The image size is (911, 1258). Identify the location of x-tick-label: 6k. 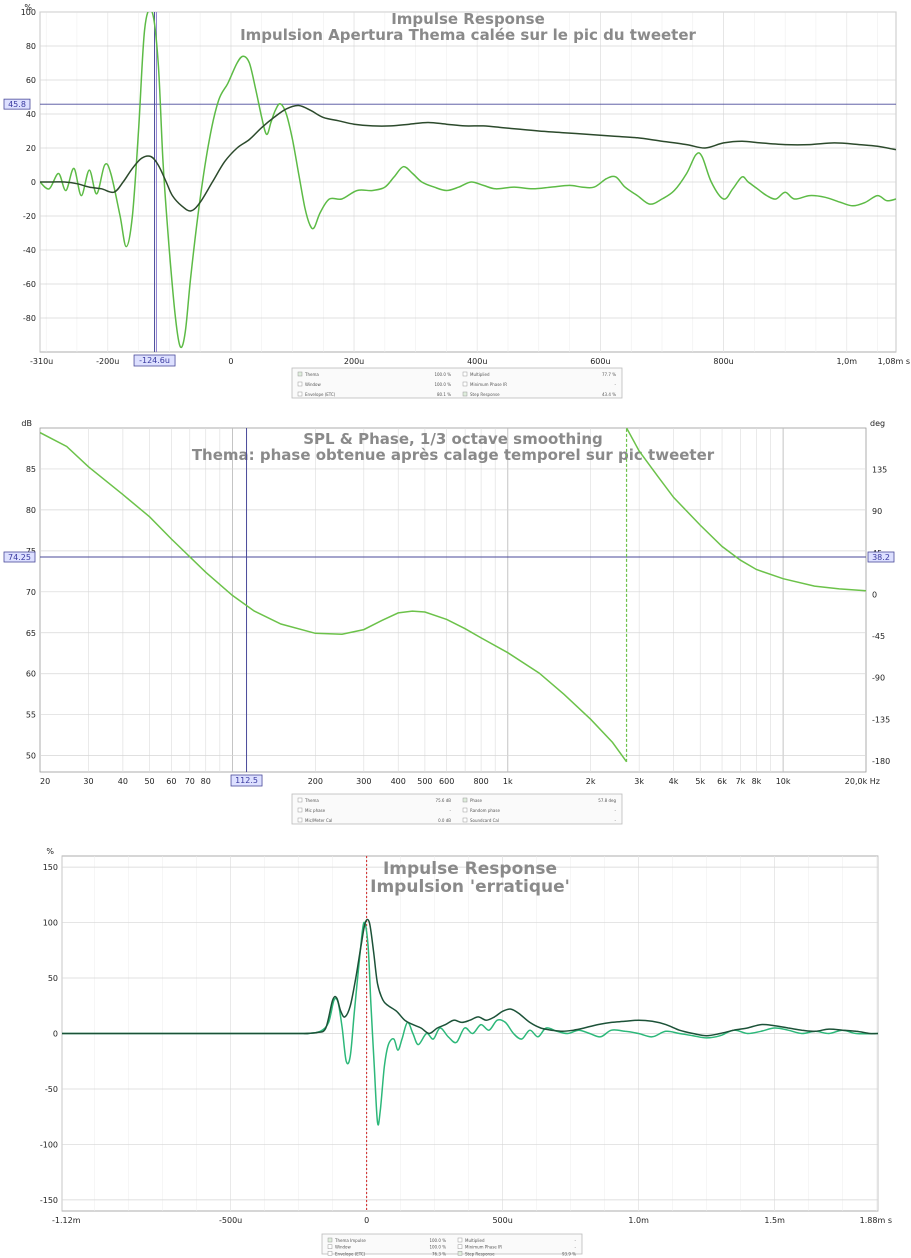
(722, 781).